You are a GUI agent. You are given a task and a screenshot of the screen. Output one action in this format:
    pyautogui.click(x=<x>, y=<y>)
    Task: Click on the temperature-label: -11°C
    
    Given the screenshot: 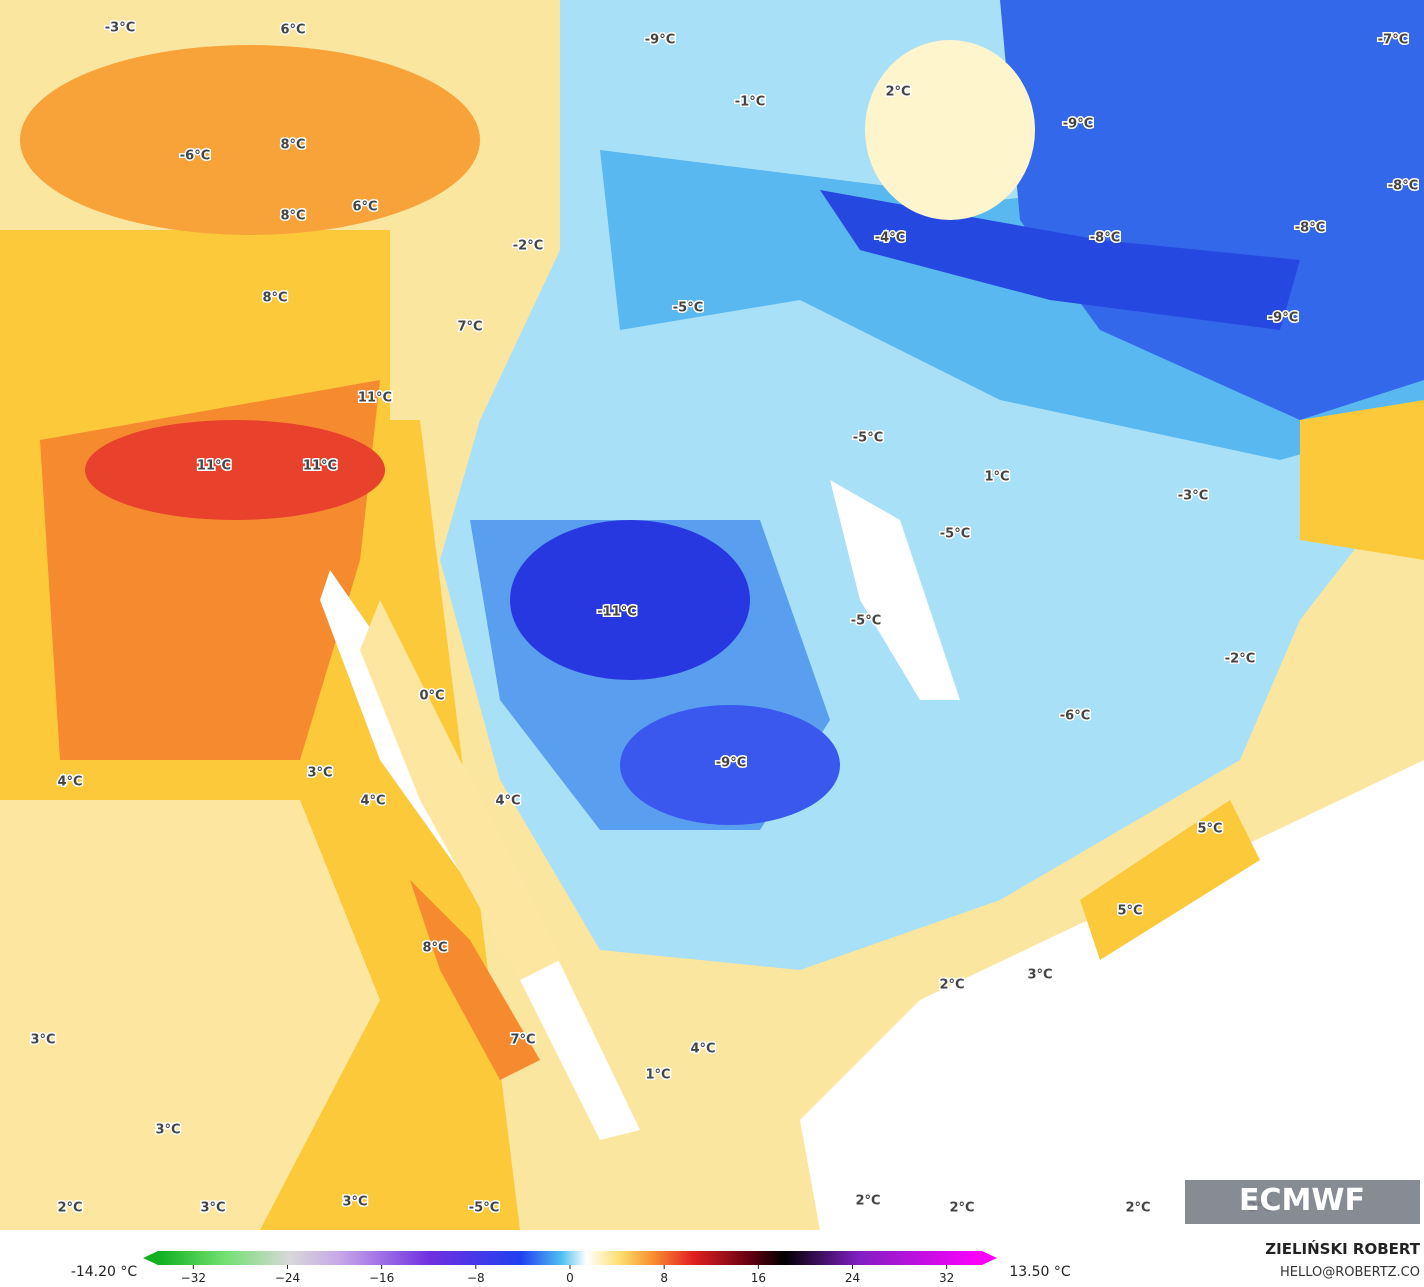 What is the action you would take?
    pyautogui.click(x=617, y=612)
    